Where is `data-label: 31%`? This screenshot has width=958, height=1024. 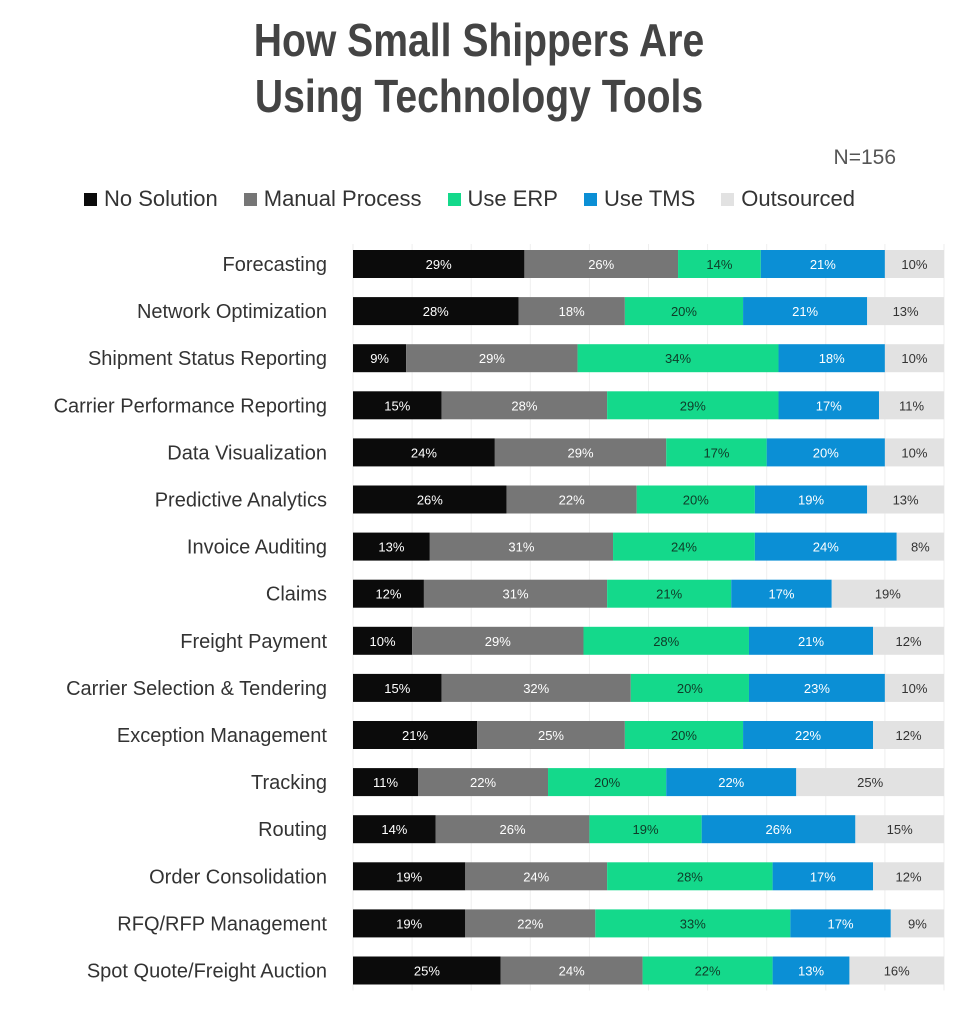
data-label: 31% is located at coordinates (516, 594).